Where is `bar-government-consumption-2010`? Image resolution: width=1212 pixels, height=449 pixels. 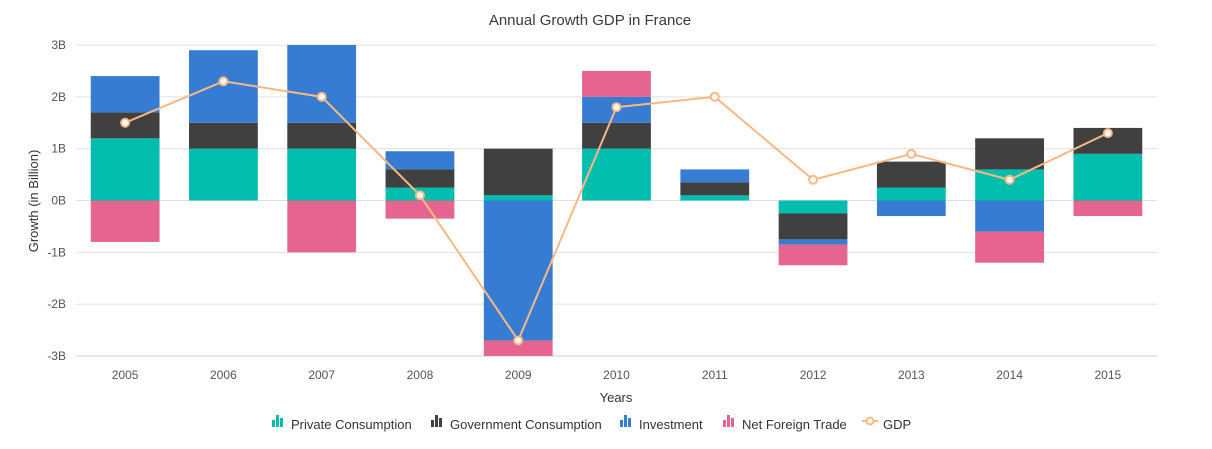 bar-government-consumption-2010 is located at coordinates (616, 135).